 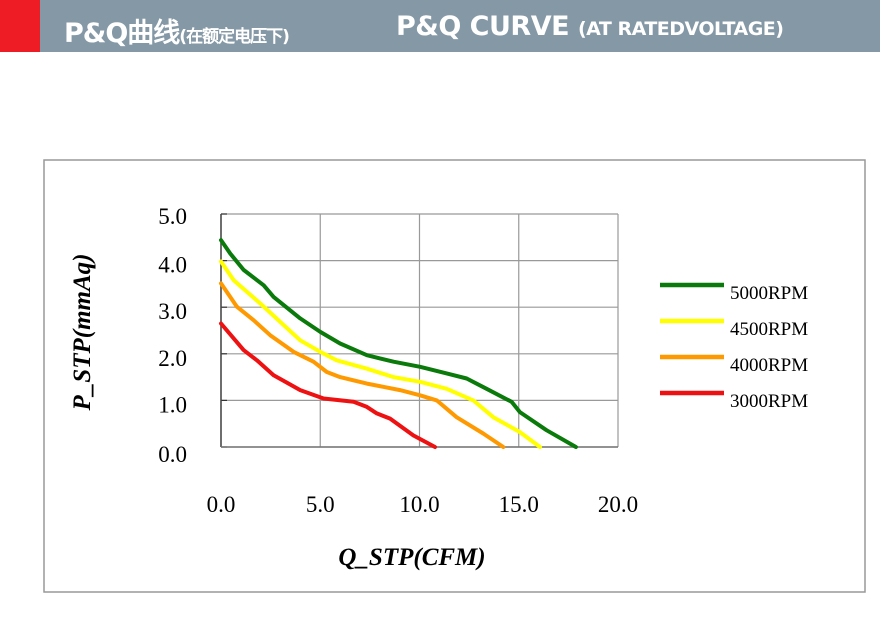 I want to click on y-tick-label: 4.0, so click(x=172, y=265).